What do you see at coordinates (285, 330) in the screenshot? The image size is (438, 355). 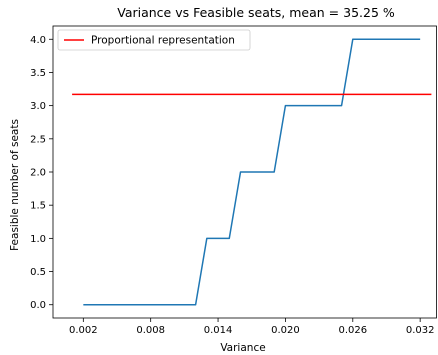 I see `x-tick-label: 0.020` at bounding box center [285, 330].